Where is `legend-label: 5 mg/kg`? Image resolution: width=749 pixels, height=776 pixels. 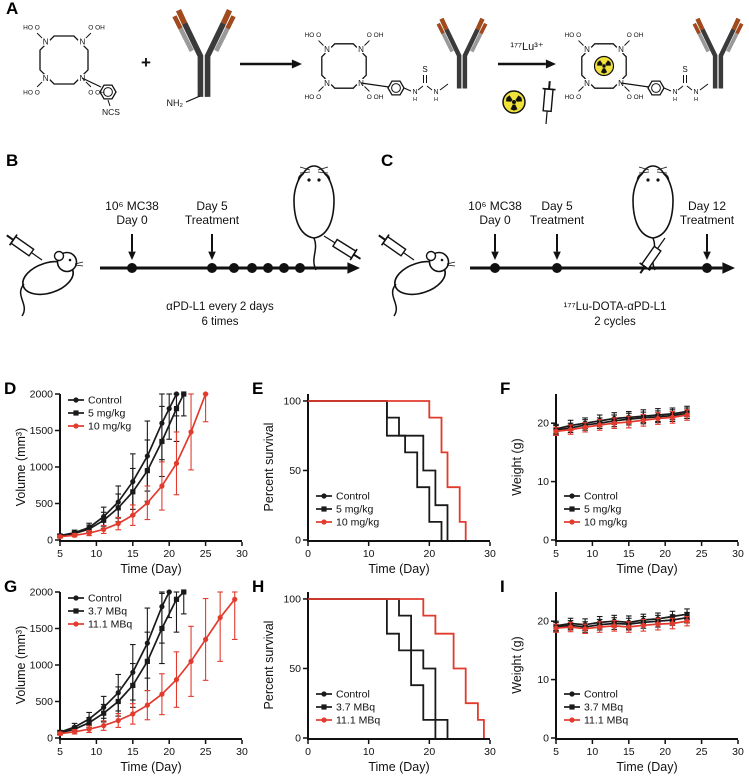 legend-label: 5 mg/kg is located at coordinates (107, 414).